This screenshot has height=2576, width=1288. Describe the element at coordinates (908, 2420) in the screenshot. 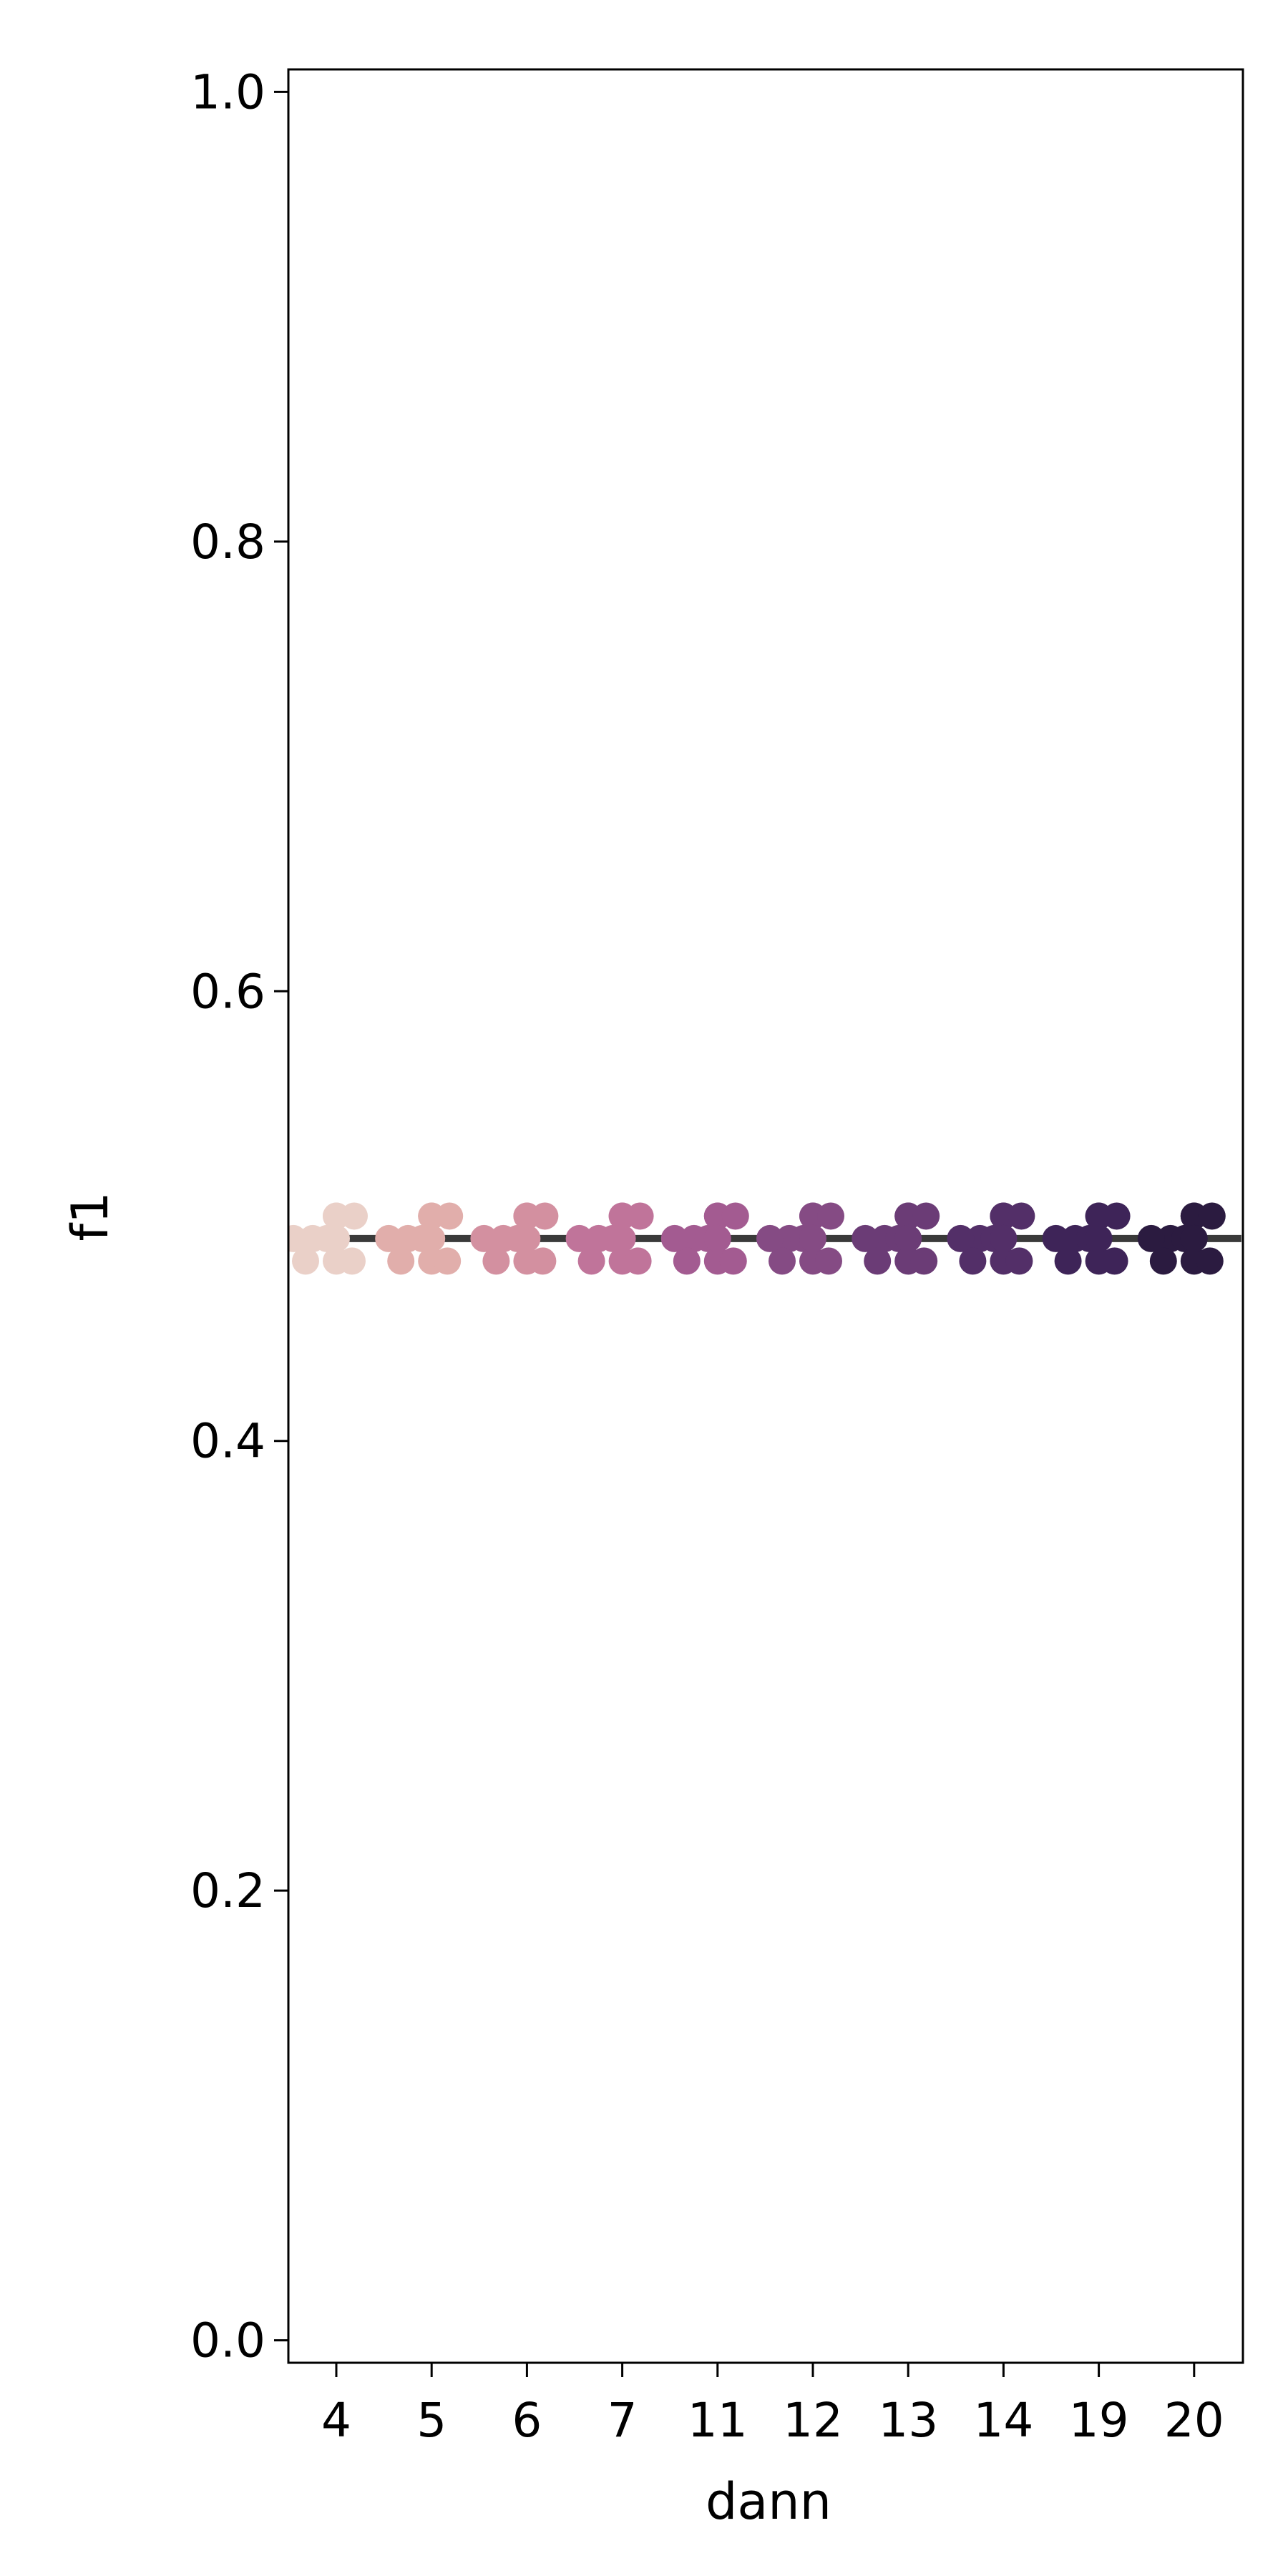

I see `x-tick-label: 13` at that location.